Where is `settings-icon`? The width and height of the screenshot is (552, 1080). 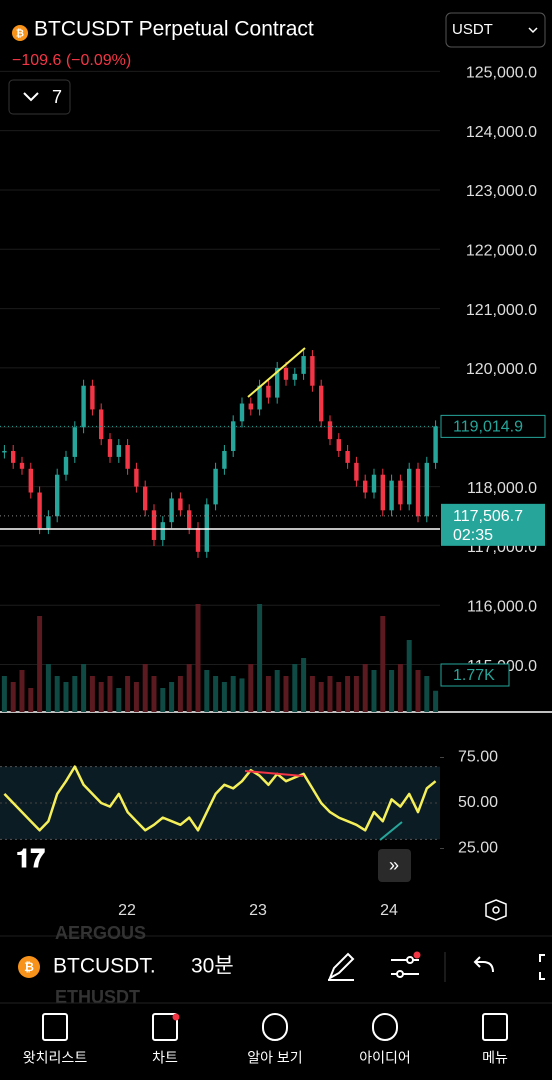
settings-icon is located at coordinates (496, 910).